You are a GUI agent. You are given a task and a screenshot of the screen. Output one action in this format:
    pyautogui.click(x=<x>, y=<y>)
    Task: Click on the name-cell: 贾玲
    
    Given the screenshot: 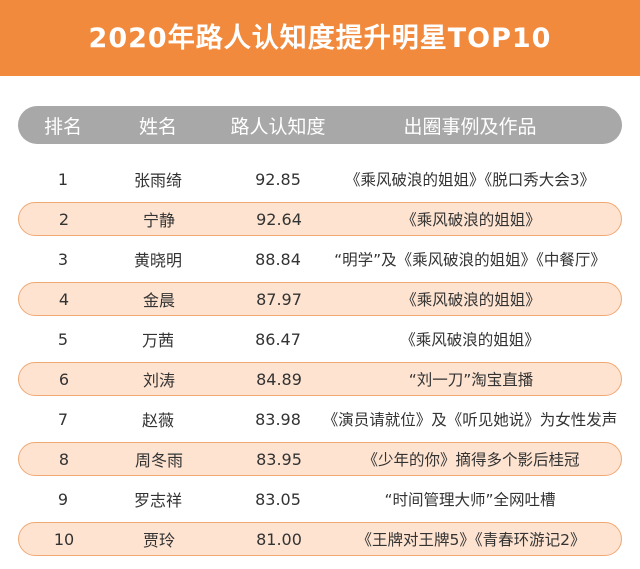 What is the action you would take?
    pyautogui.click(x=158, y=540)
    